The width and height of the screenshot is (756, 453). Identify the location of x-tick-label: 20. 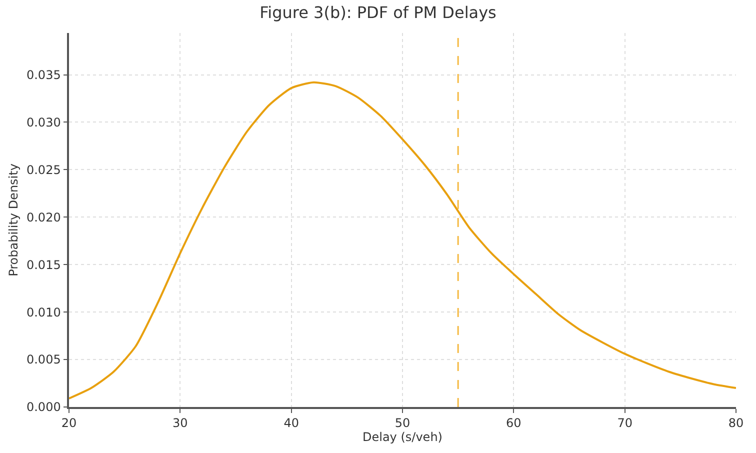
(69, 423).